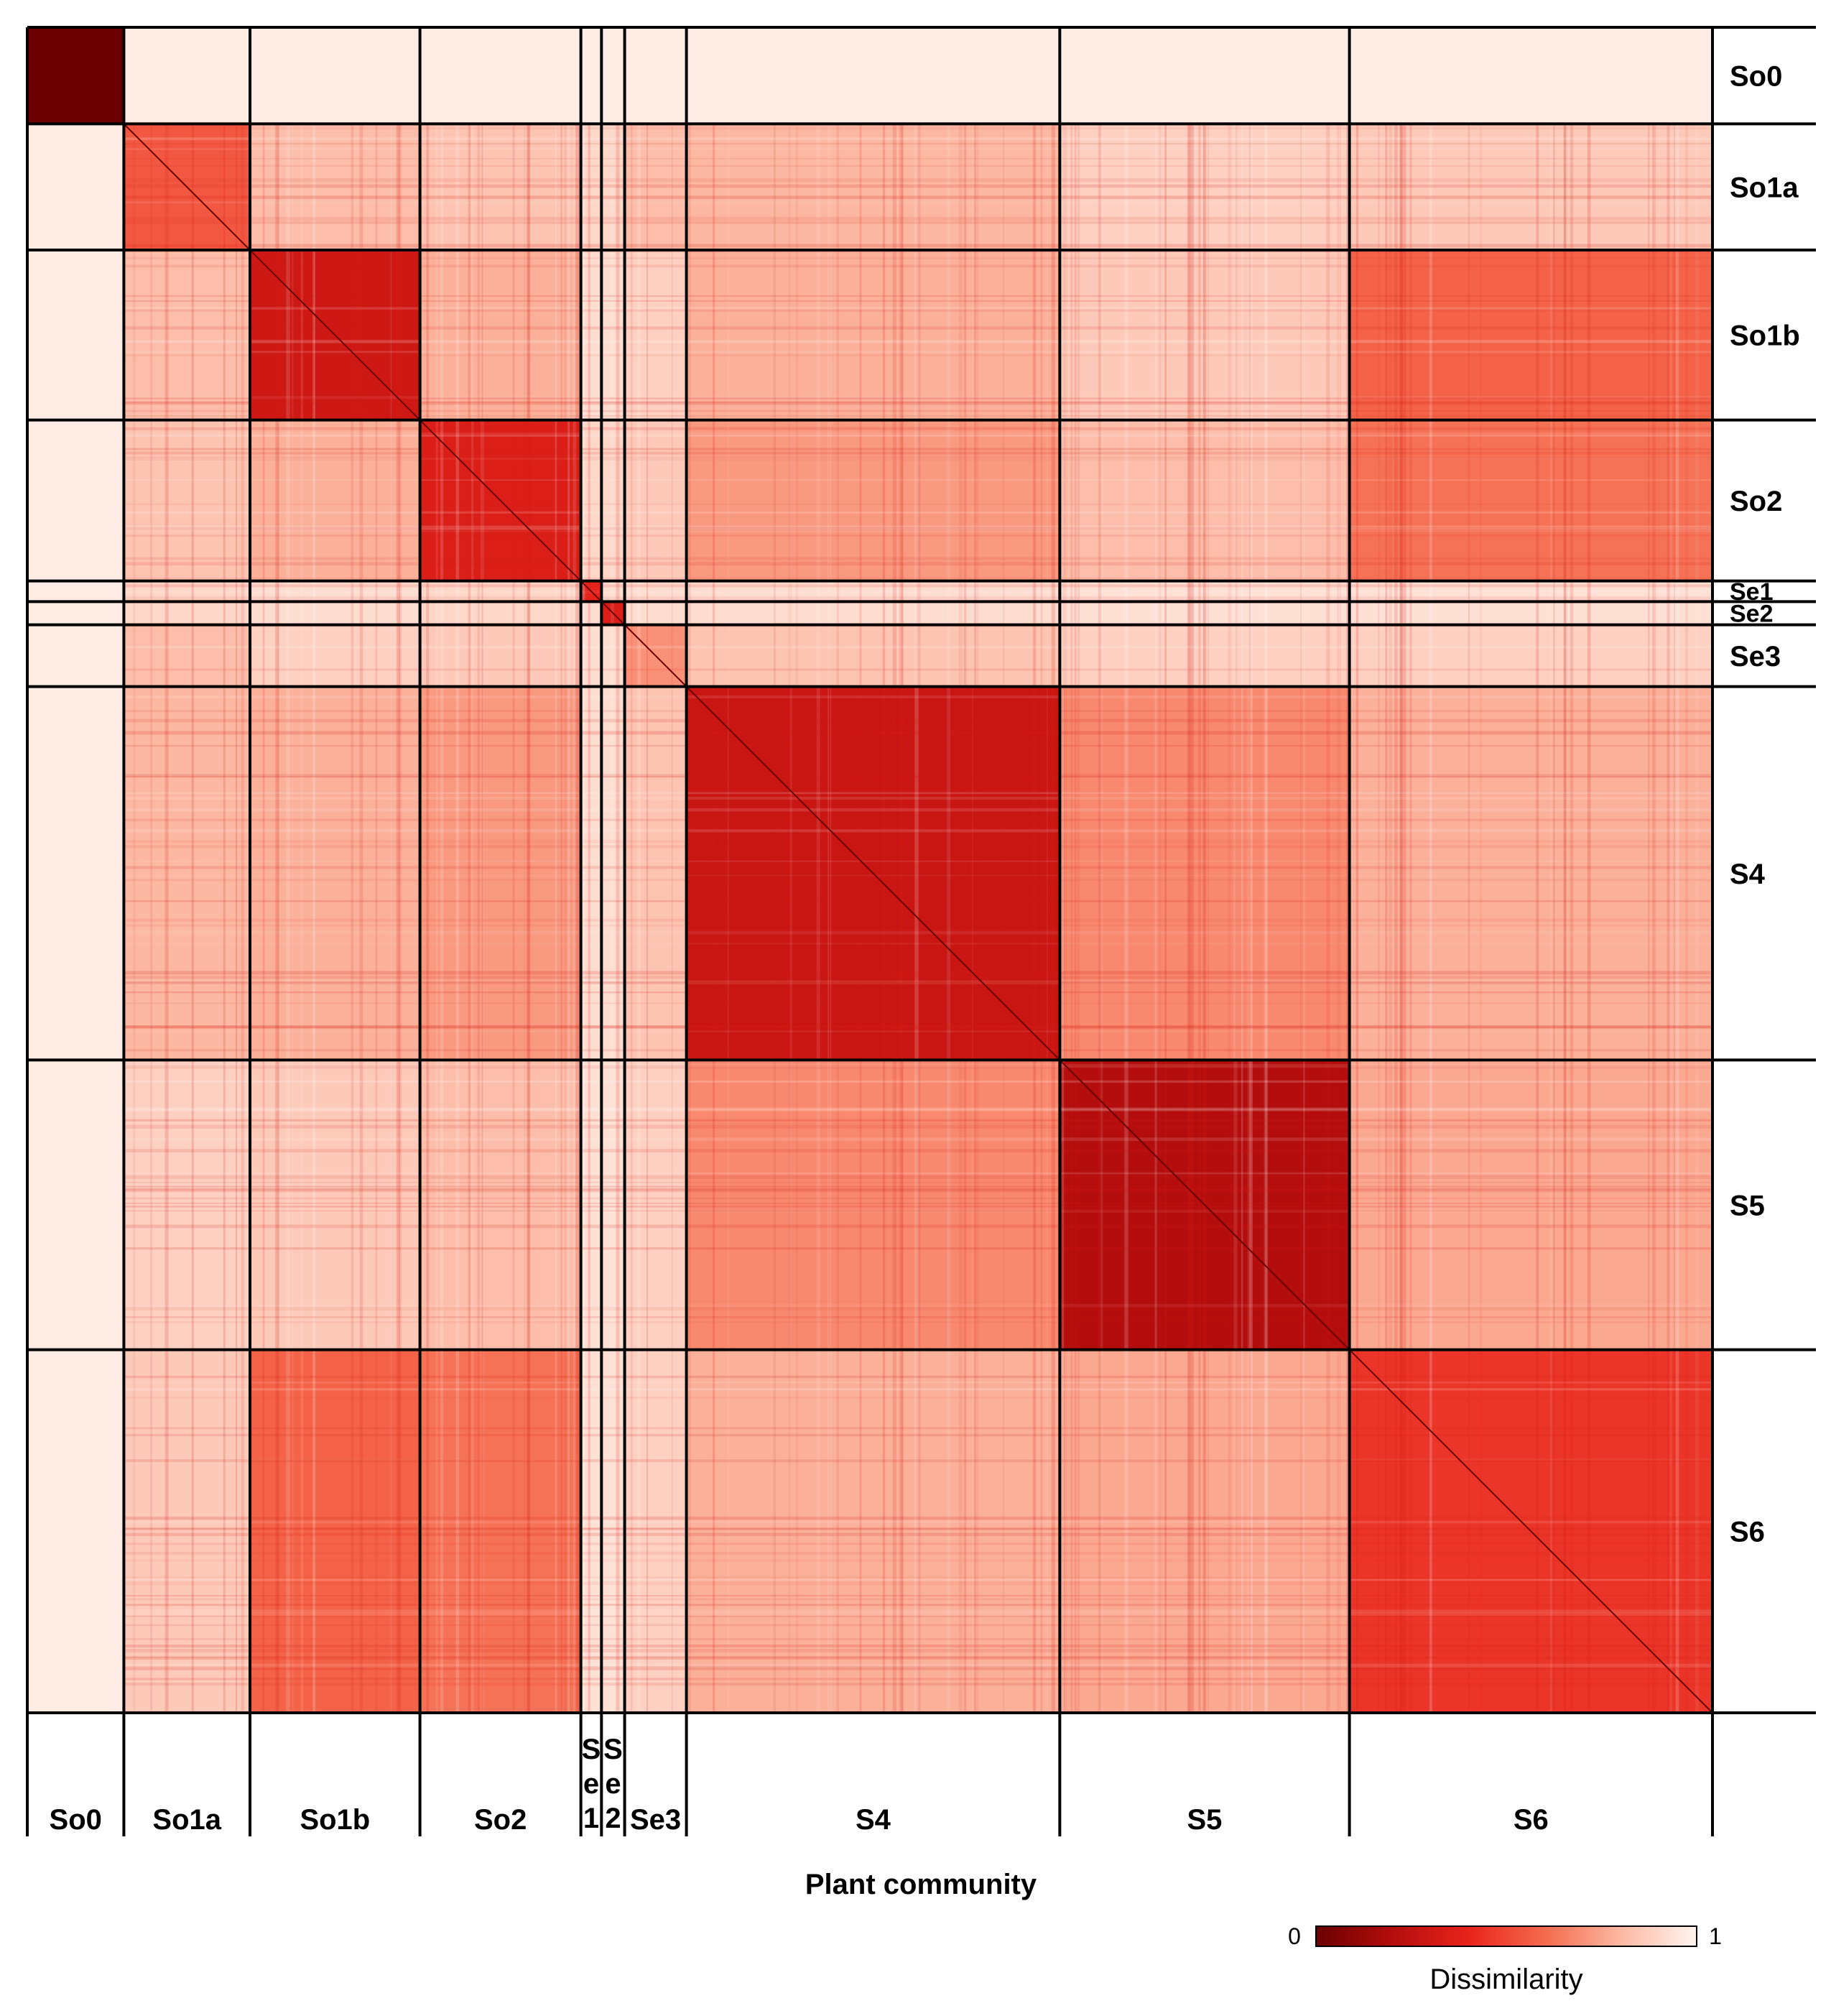  I want to click on heatmap-block-S6-So1a, so click(188, 1531).